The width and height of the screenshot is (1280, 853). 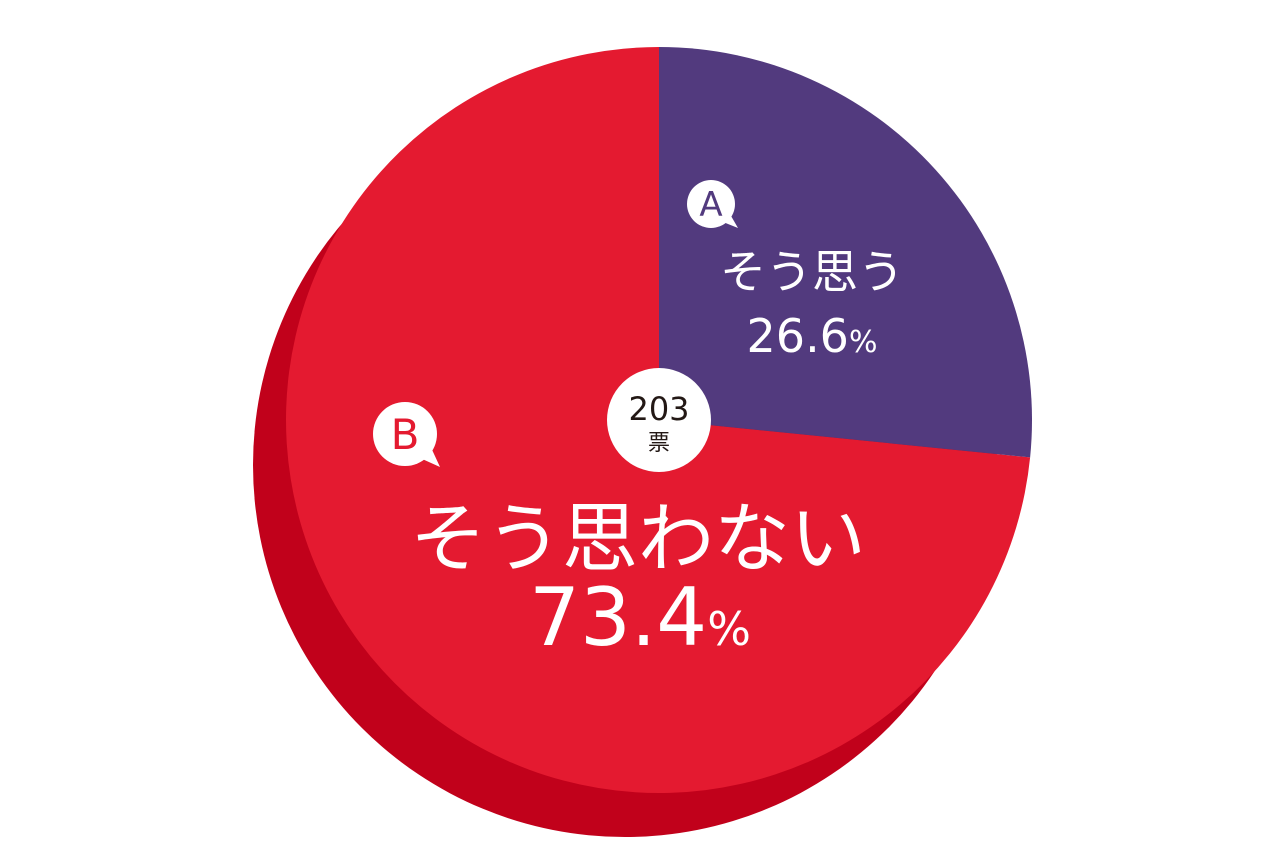 I want to click on slice-b-key-bubble: B, so click(x=406, y=434).